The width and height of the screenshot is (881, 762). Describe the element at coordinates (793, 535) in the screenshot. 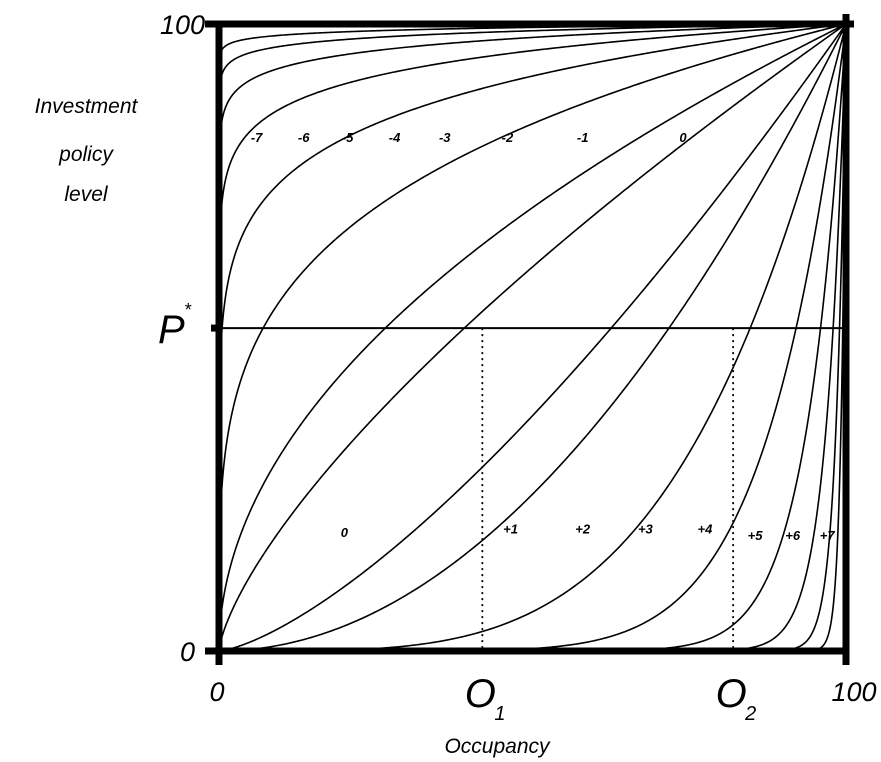

I see `lower-curve-label-6: +6` at that location.